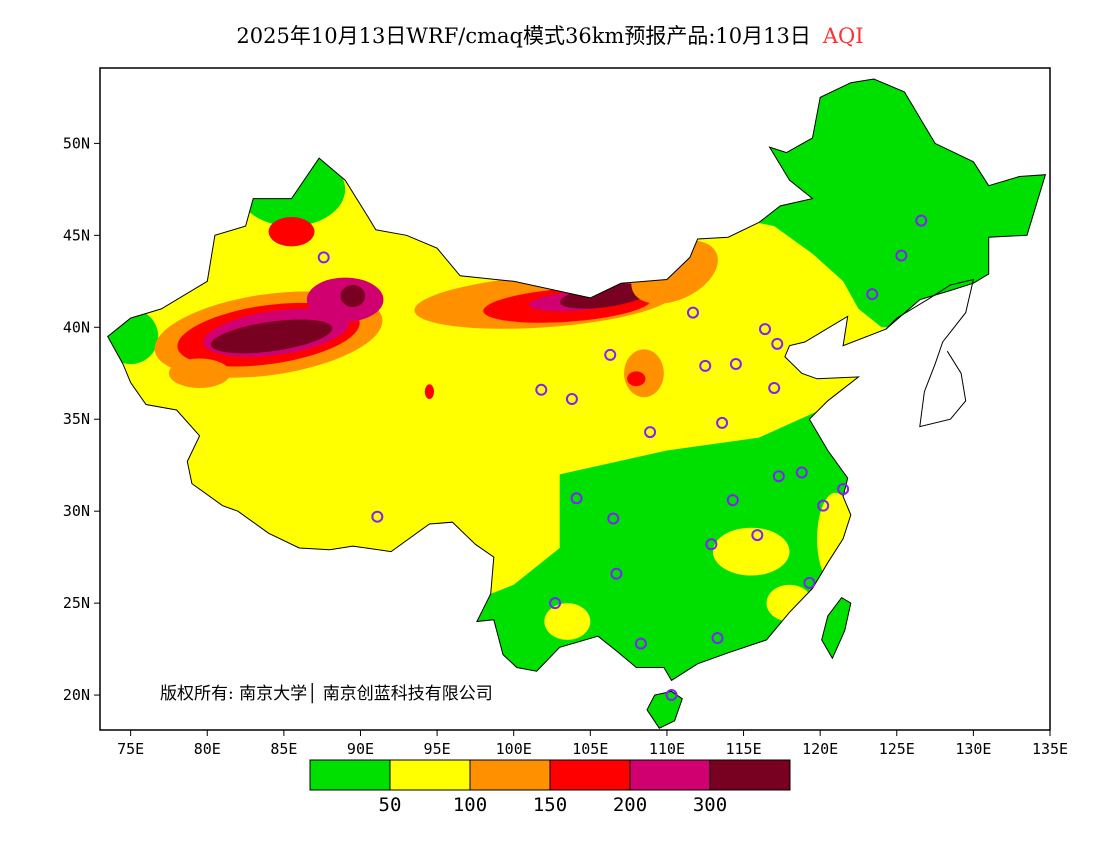 This screenshot has width=1100, height=850. Describe the element at coordinates (353, 296) in the screenshot. I see `maroon-region-turpan` at that location.